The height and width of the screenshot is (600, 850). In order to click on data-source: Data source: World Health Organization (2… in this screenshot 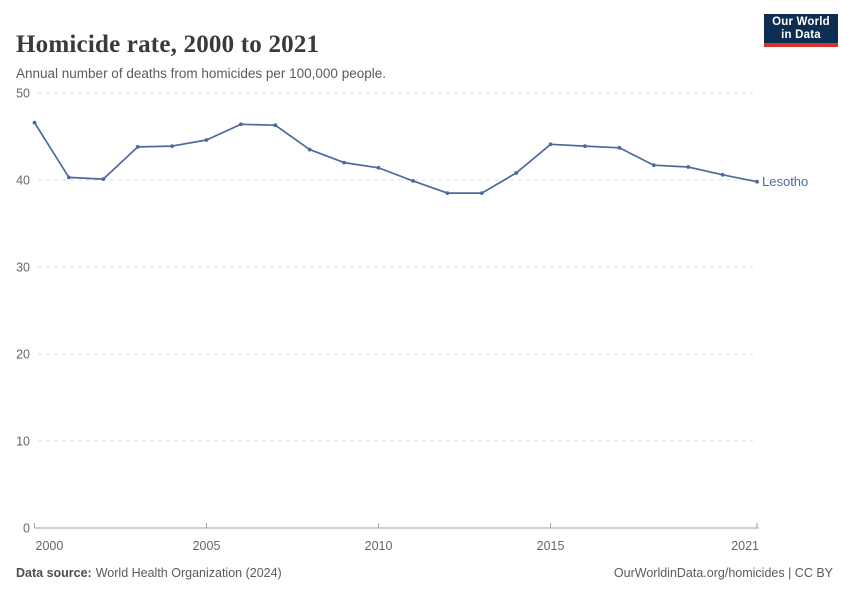, I will do `click(149, 573)`.